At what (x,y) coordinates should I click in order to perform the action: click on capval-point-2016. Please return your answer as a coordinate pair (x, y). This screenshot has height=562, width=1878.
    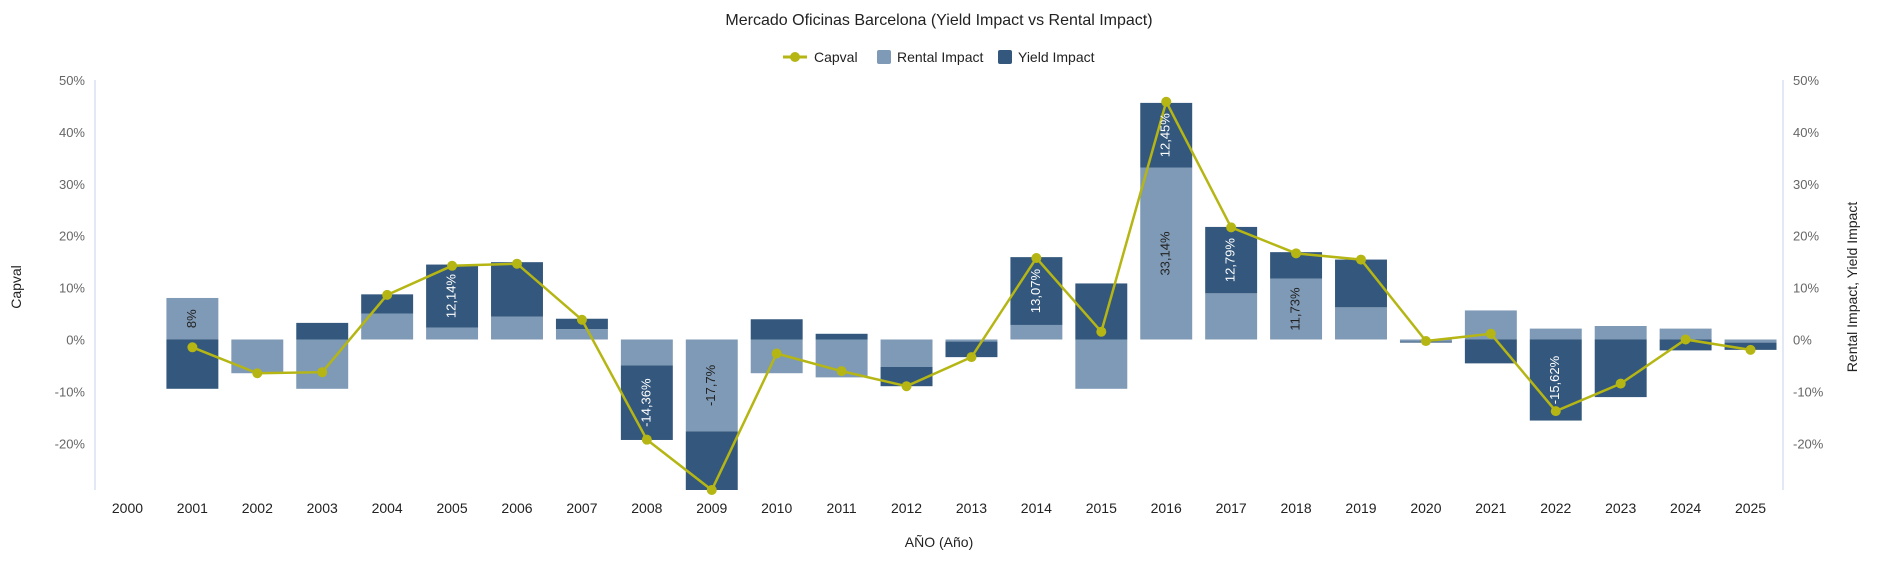
    Looking at the image, I should click on (1166, 101).